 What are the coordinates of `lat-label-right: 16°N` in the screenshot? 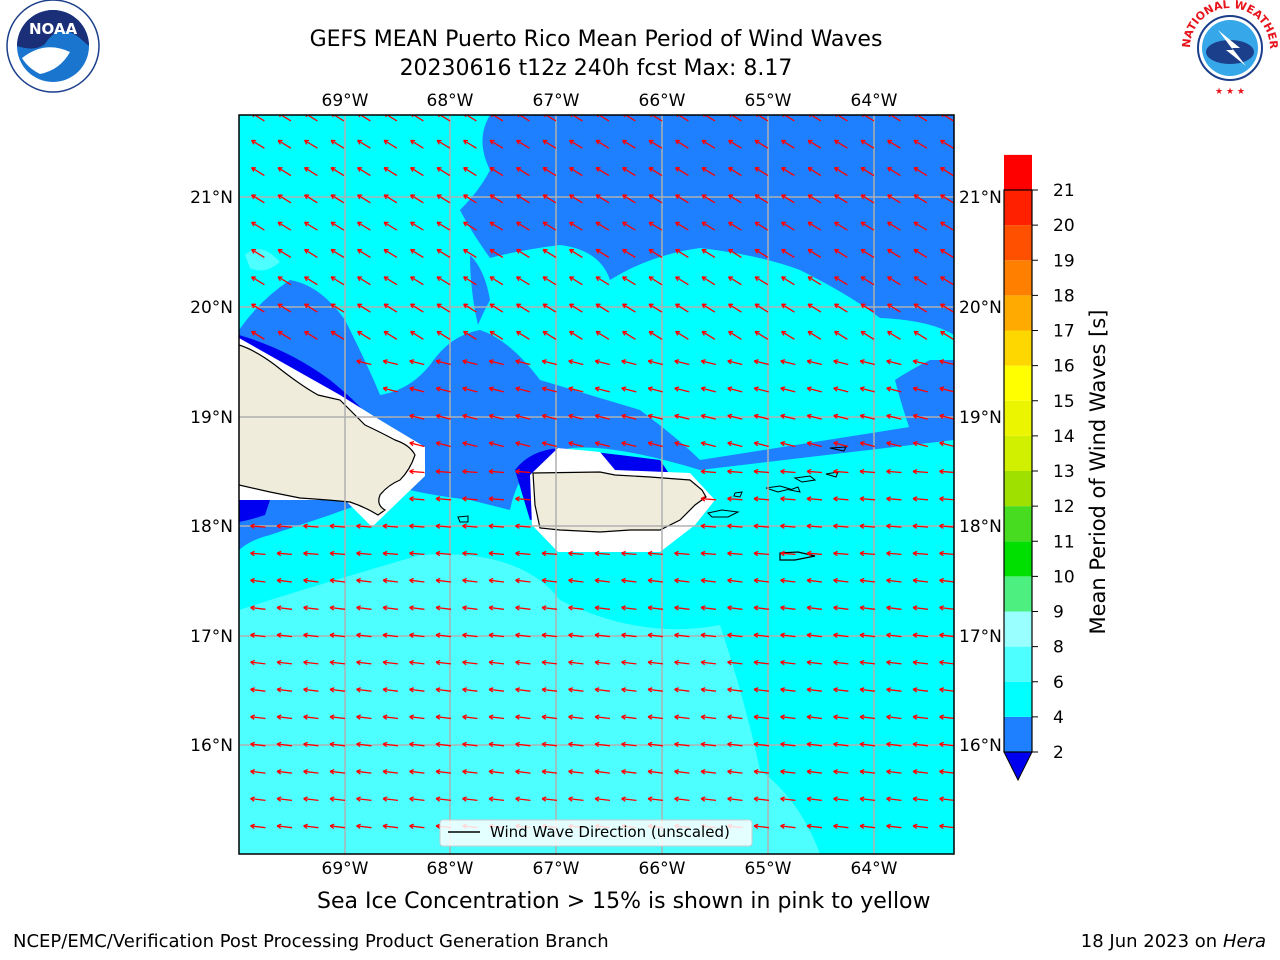 It's located at (980, 746).